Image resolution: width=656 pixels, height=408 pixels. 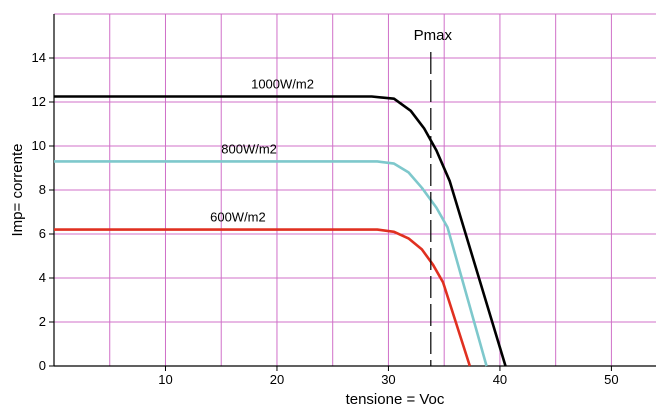 What do you see at coordinates (42, 233) in the screenshot?
I see `y-tick-label: 6` at bounding box center [42, 233].